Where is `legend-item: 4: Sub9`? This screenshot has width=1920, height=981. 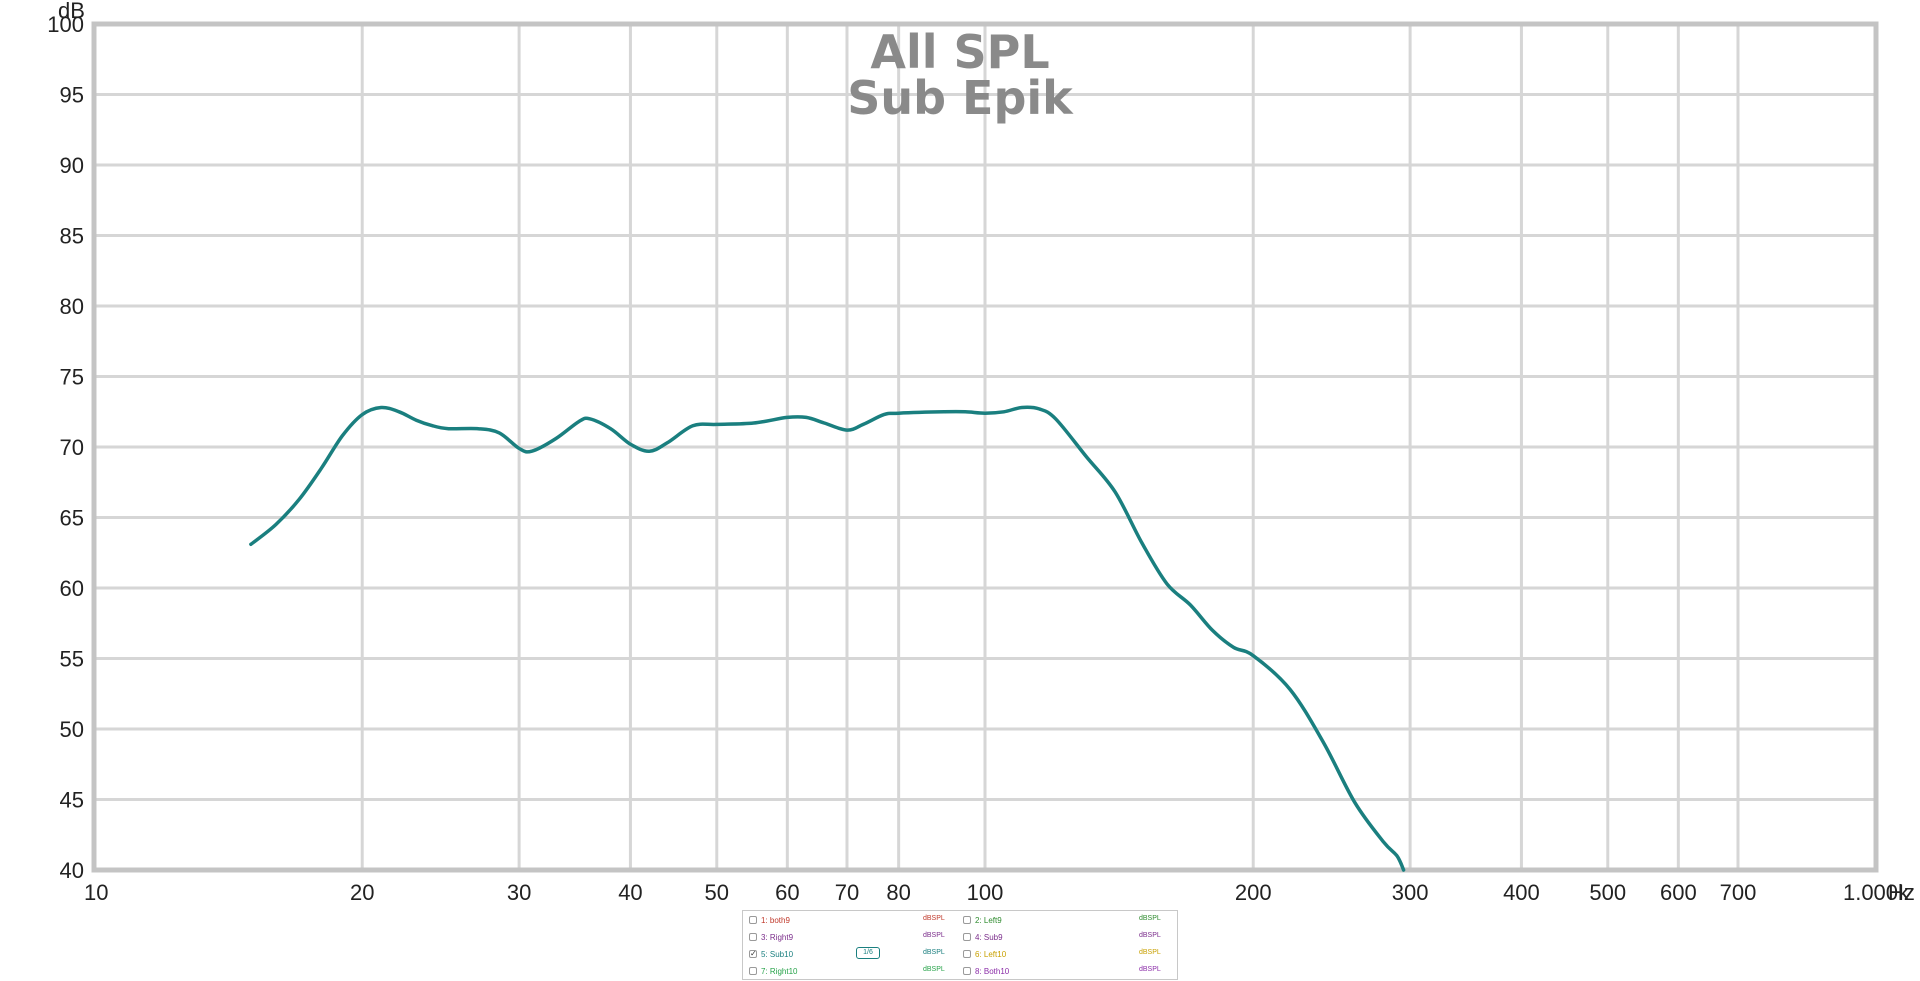 legend-item: 4: Sub9 is located at coordinates (983, 937).